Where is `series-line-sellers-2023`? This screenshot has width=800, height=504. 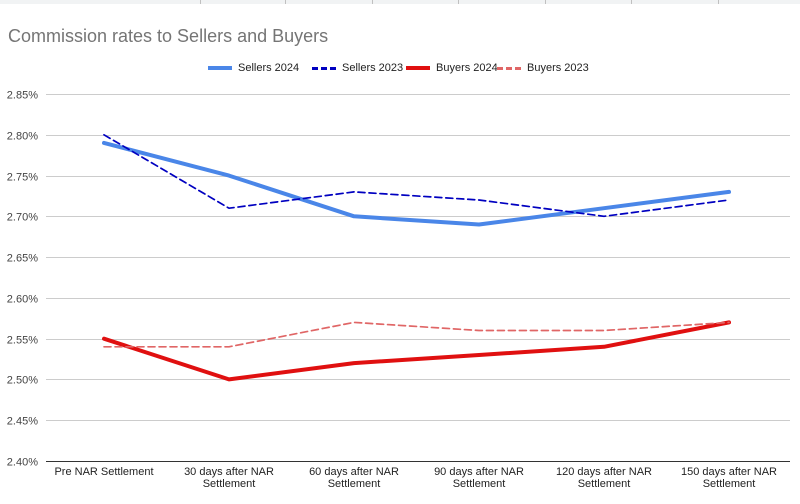
series-line-sellers-2023 is located at coordinates (416, 175).